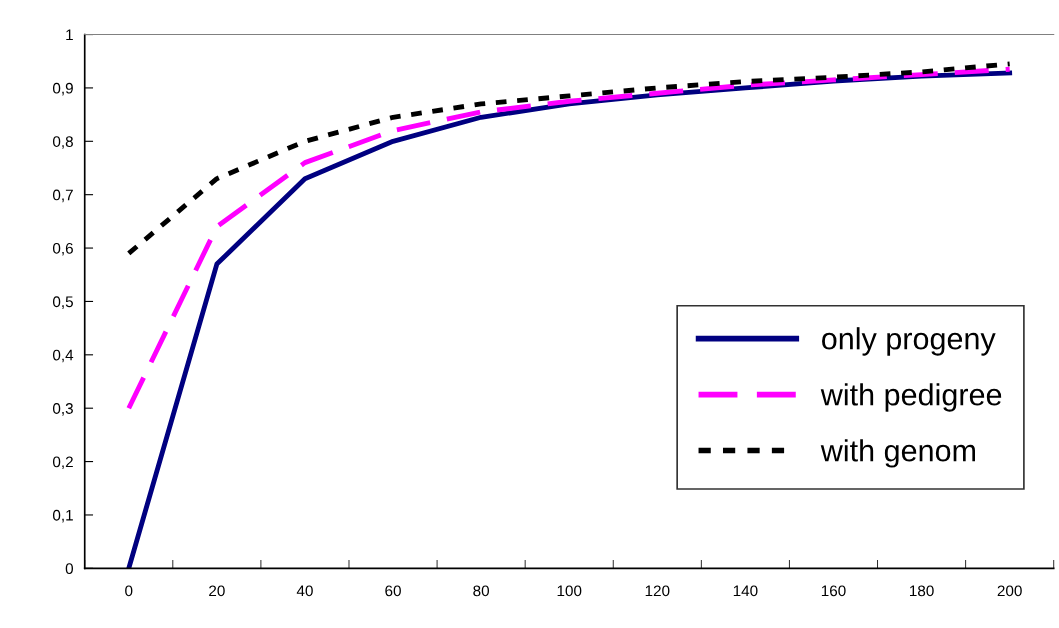 The width and height of the screenshot is (1059, 628). What do you see at coordinates (62, 249) in the screenshot?
I see `y-tick-label: 0,6` at bounding box center [62, 249].